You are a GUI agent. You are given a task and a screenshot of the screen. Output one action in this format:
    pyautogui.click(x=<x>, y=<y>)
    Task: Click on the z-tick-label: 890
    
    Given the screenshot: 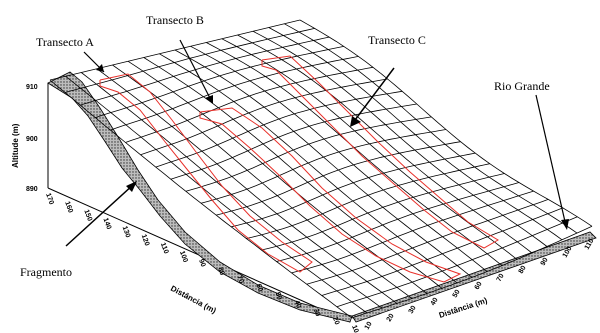 What is the action you would take?
    pyautogui.click(x=32, y=189)
    